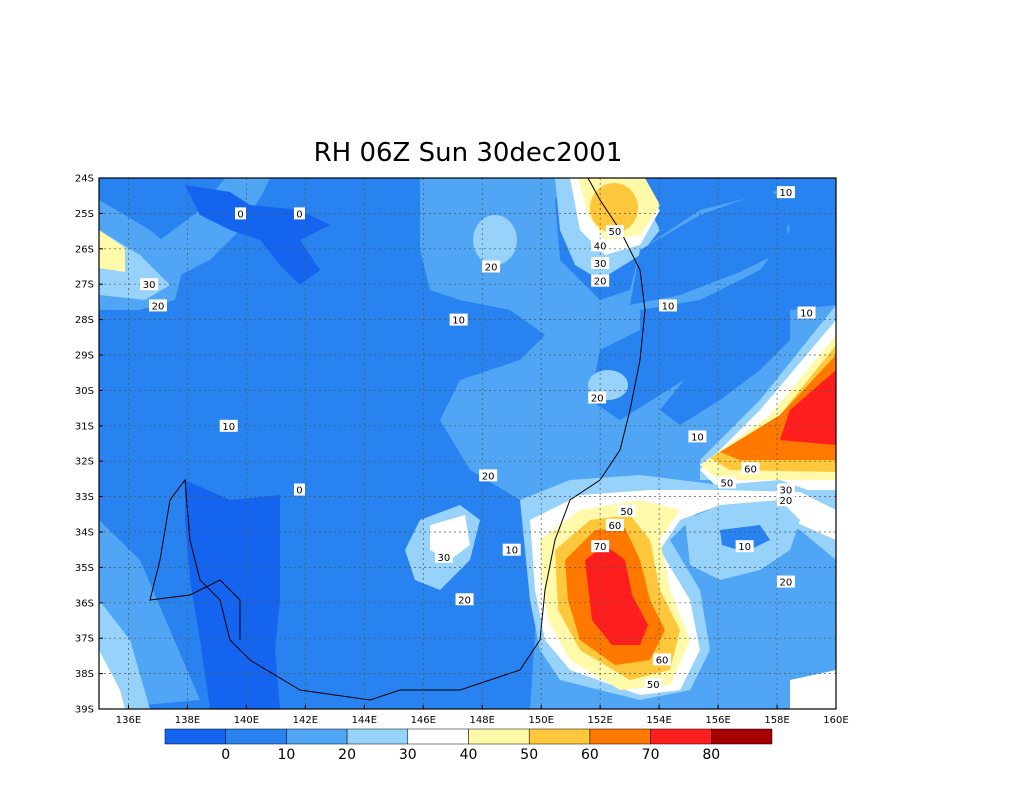  I want to click on lat-tick-label: 34S, so click(84, 533).